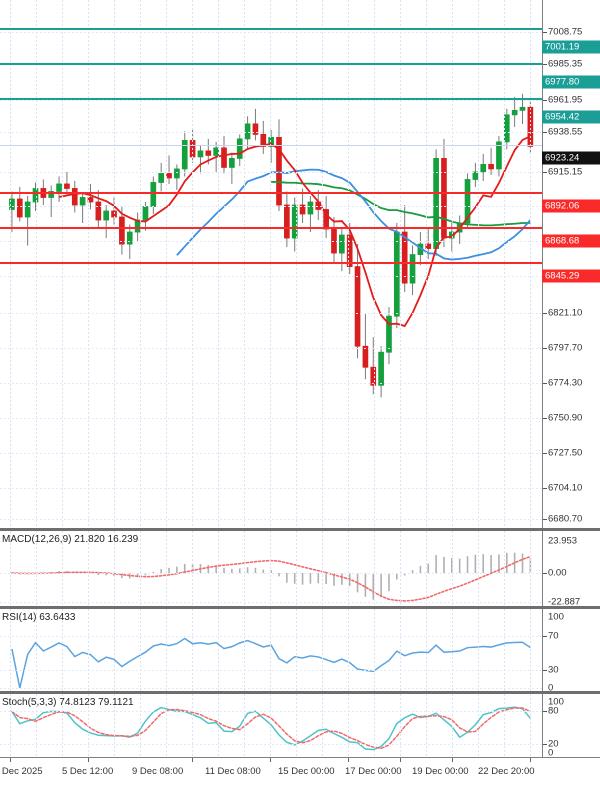 The width and height of the screenshot is (600, 785). What do you see at coordinates (158, 771) in the screenshot?
I see `time-tick-label: 9 Dec 08:00` at bounding box center [158, 771].